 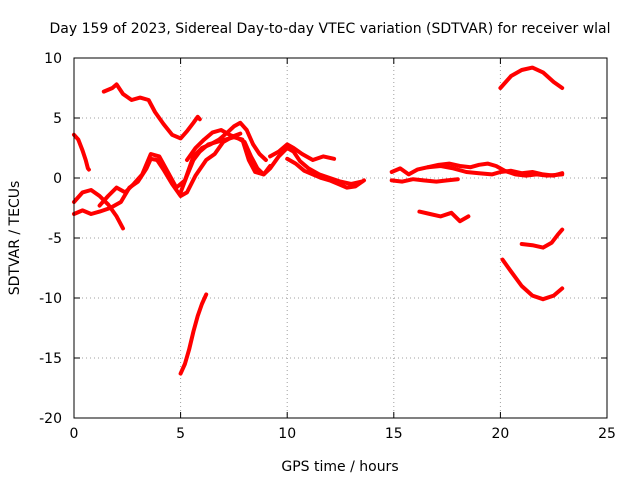 I want to click on y-tick-label: -15, so click(x=50, y=359).